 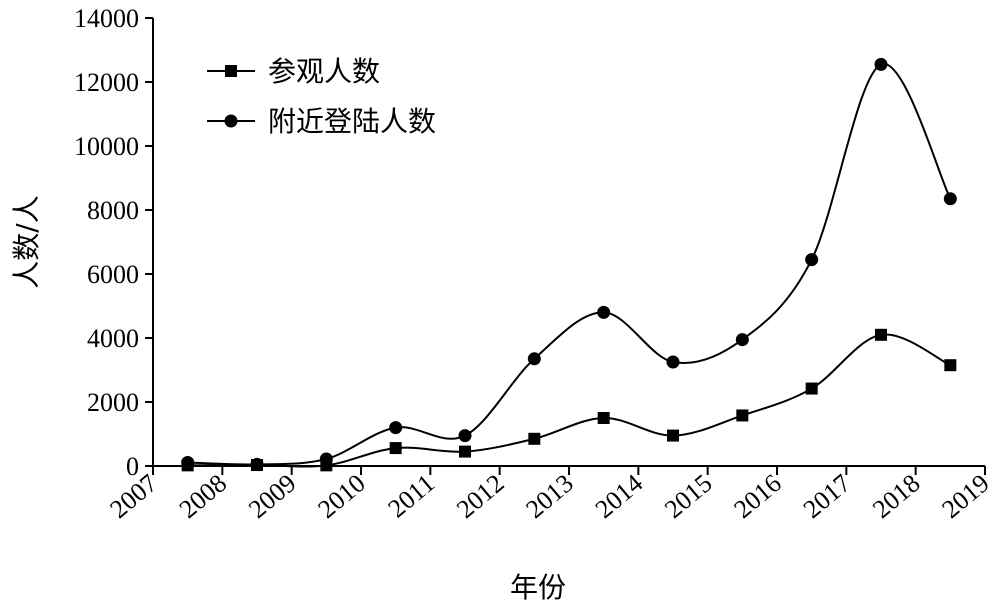 What do you see at coordinates (896, 496) in the screenshot?
I see `x-tick-label: 2018` at bounding box center [896, 496].